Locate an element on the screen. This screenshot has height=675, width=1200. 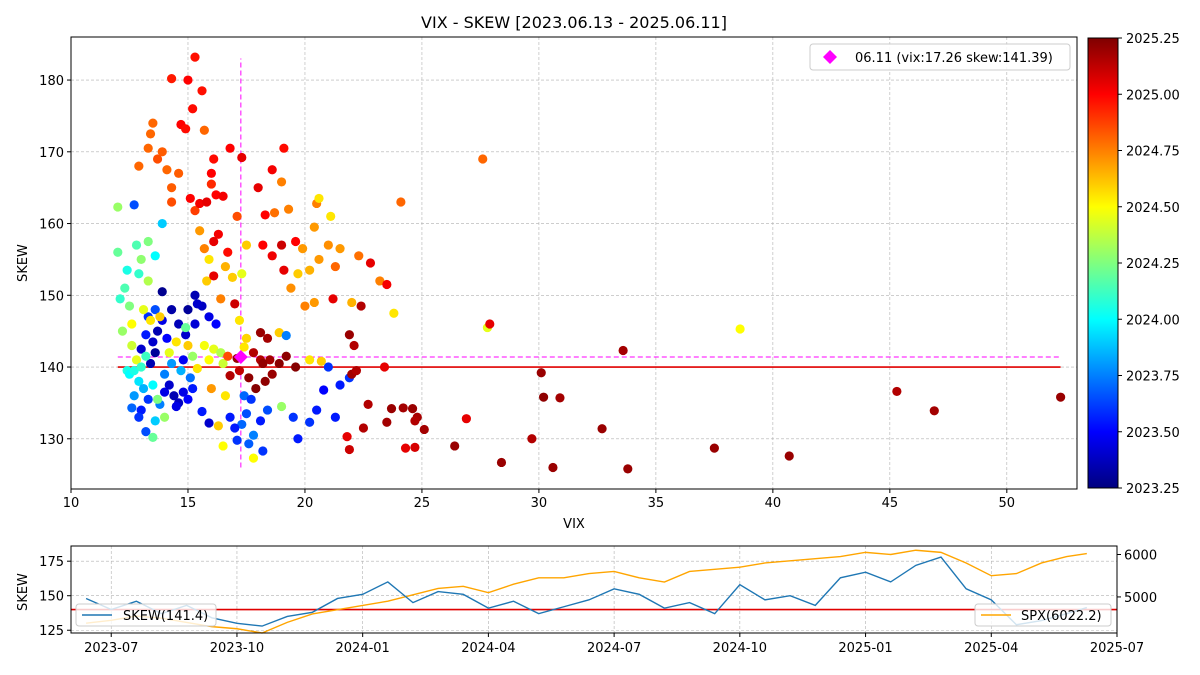
skew-legend: SKEW(141.4) is located at coordinates (146, 615).